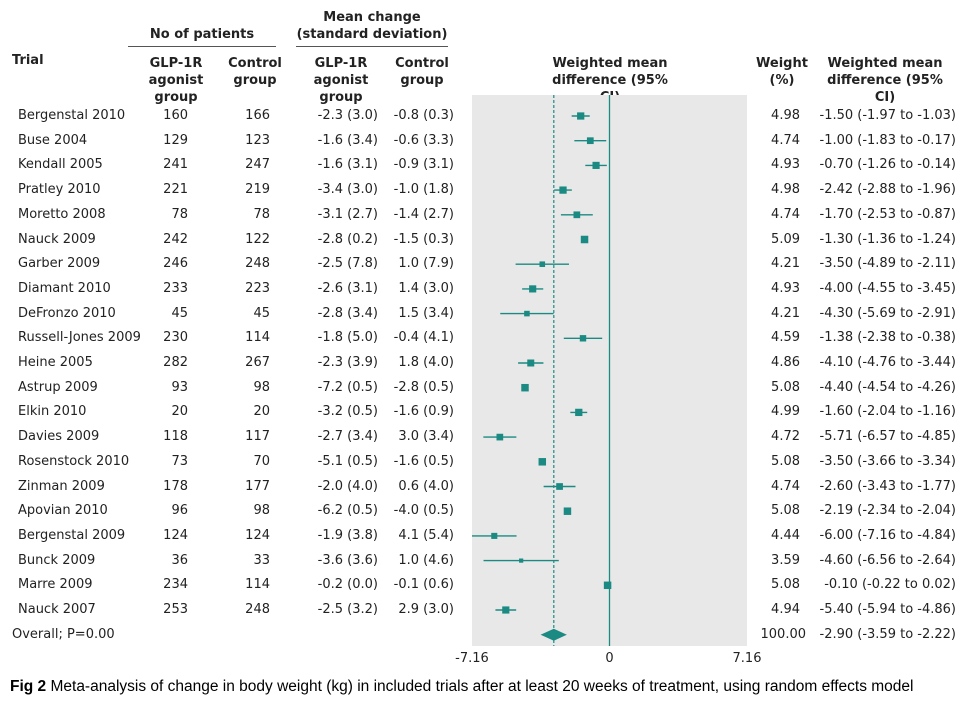 The width and height of the screenshot is (960, 720). I want to click on mean-change-glp1: -2.8 (0.2), so click(347, 239).